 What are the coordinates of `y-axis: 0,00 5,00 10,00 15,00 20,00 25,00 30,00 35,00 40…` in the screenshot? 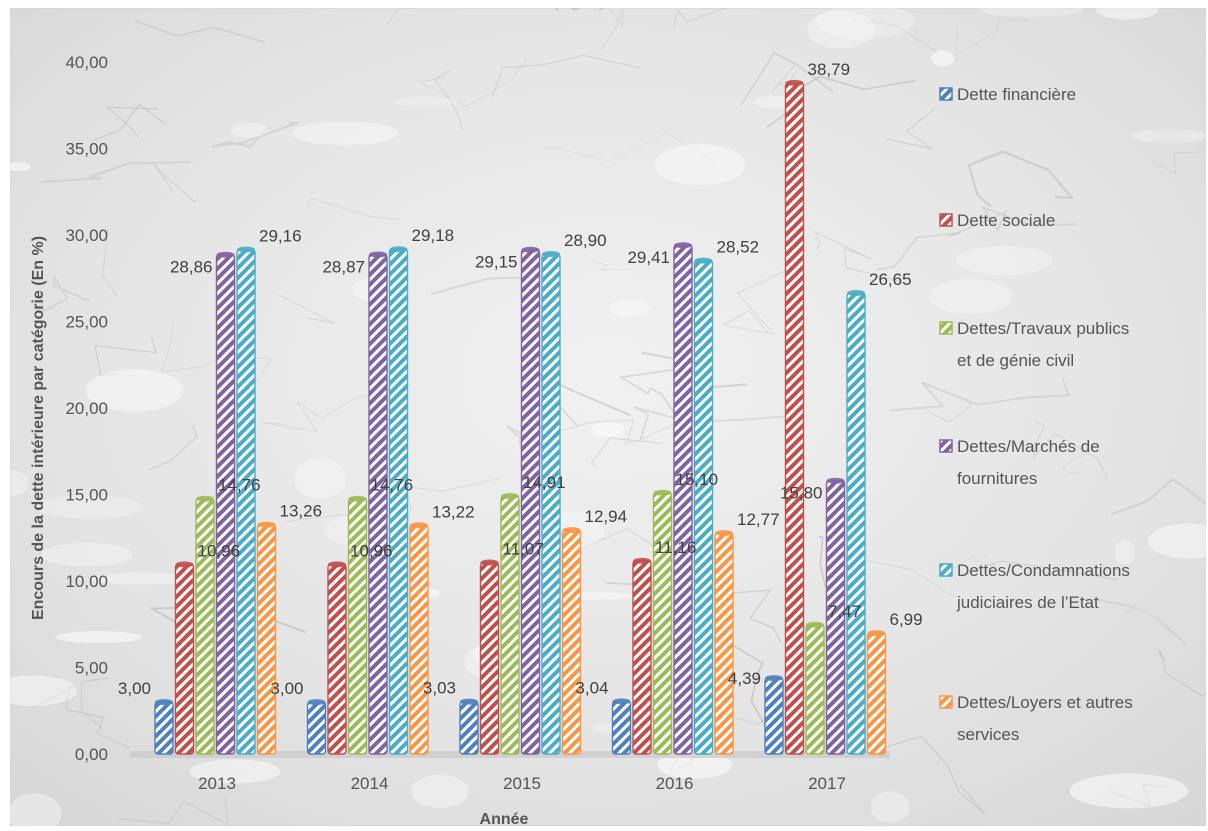 It's located at (86, 408).